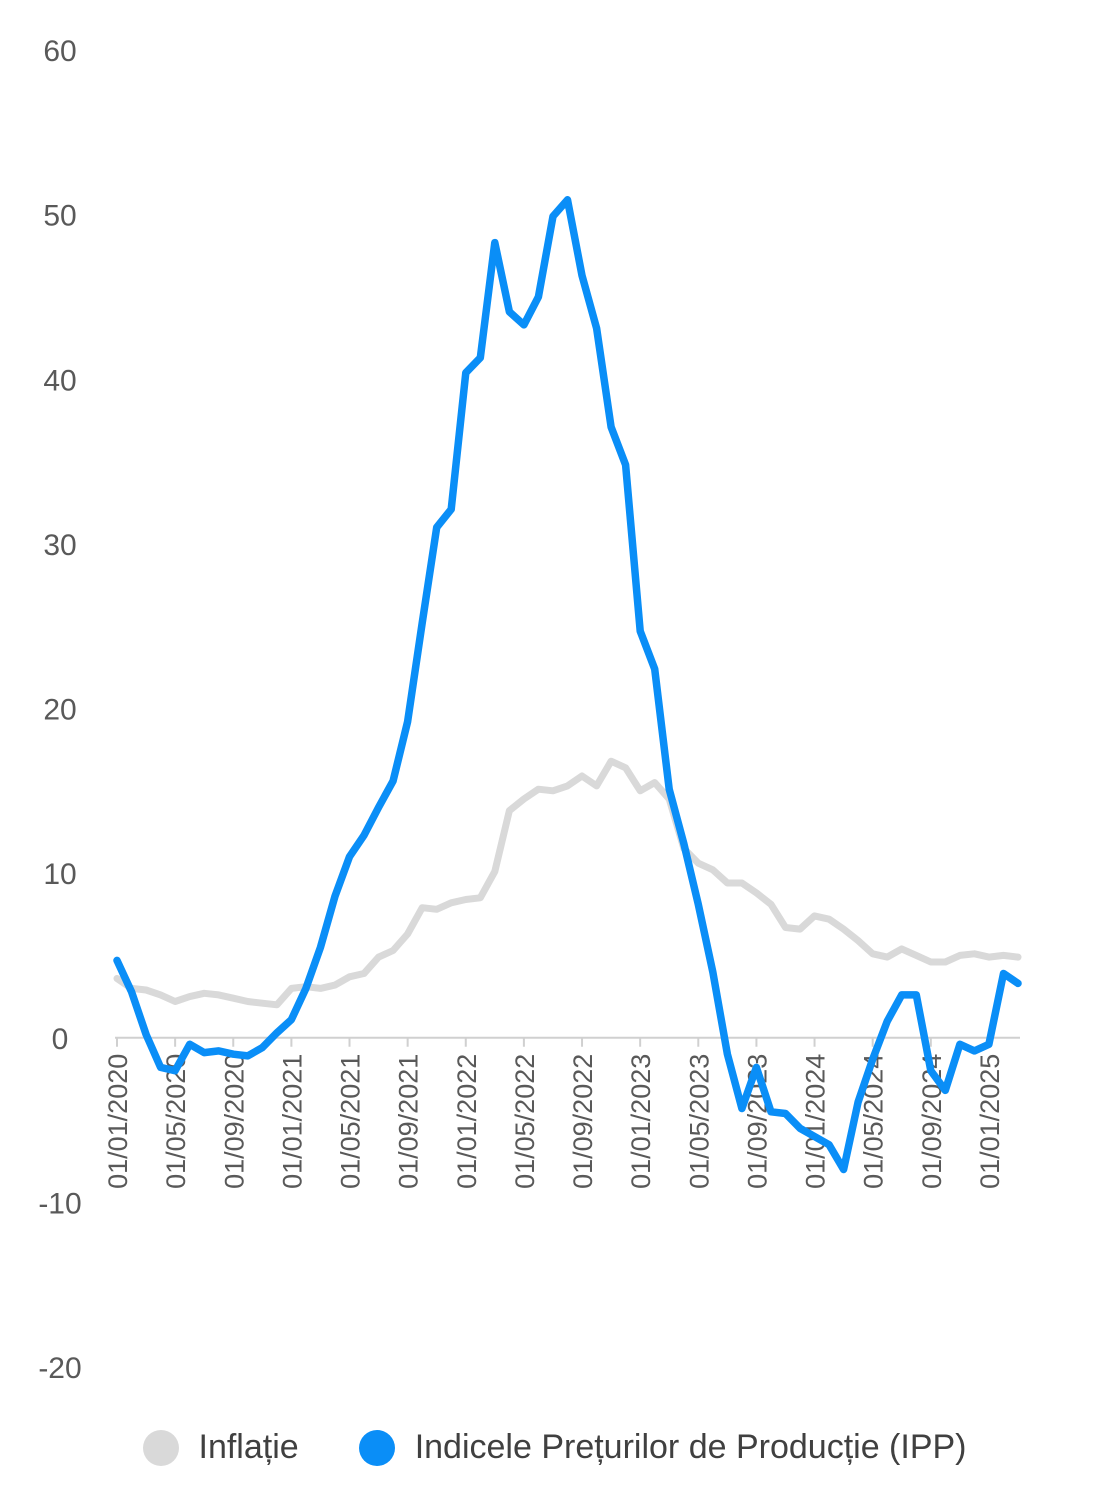 Image resolution: width=1109 pixels, height=1497 pixels. What do you see at coordinates (292, 1121) in the screenshot?
I see `x-tick-label: 01/01/2021` at bounding box center [292, 1121].